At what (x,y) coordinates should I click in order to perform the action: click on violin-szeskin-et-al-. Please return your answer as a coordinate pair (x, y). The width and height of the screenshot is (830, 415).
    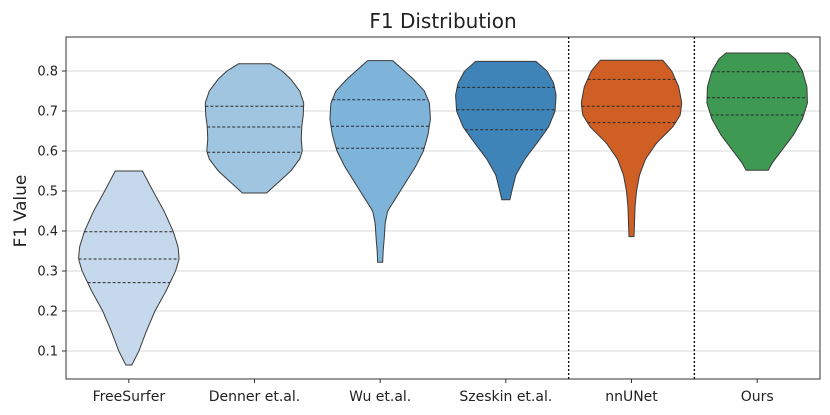
    Looking at the image, I should click on (506, 130).